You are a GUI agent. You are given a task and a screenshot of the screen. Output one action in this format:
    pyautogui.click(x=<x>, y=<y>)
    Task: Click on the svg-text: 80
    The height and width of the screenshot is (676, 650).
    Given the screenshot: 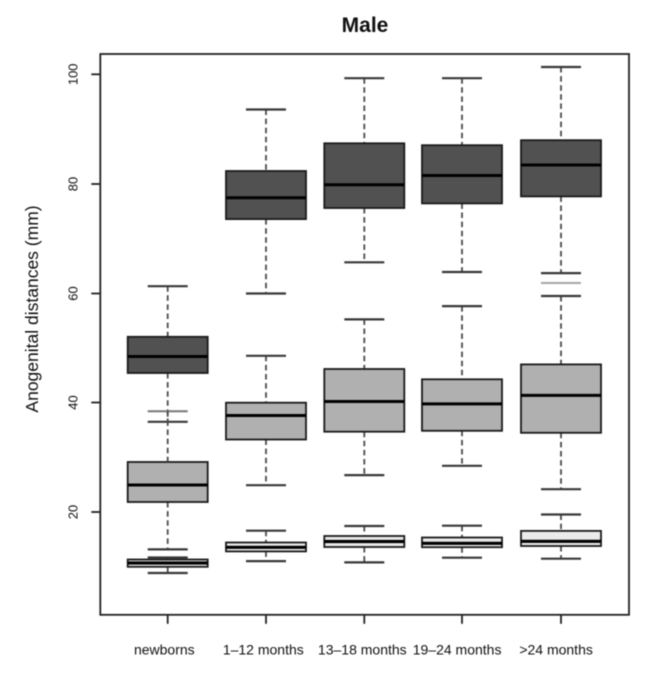 What is the action you would take?
    pyautogui.click(x=72, y=184)
    